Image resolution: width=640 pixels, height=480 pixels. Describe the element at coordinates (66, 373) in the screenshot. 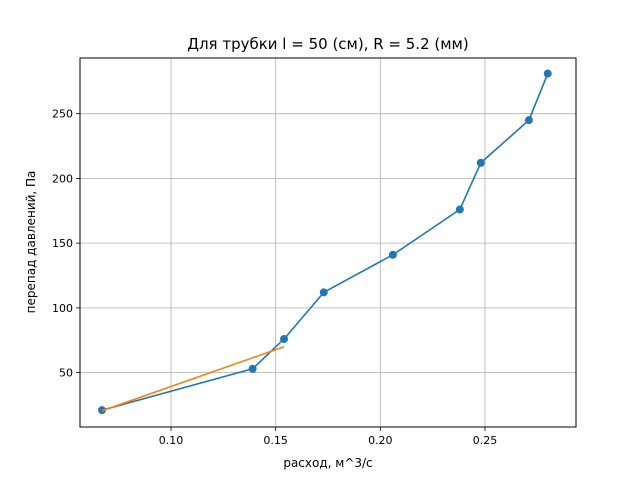

I see `y-tick-label: 50` at that location.